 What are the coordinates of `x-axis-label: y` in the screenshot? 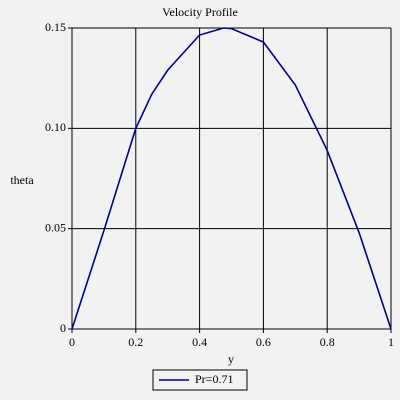 It's located at (231, 359).